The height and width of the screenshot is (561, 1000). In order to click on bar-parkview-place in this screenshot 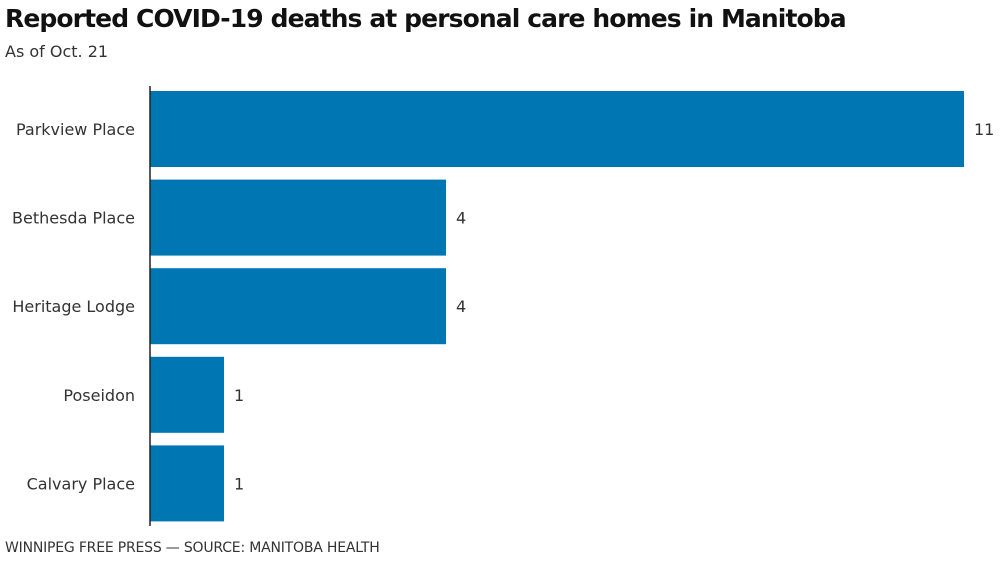, I will do `click(557, 129)`.